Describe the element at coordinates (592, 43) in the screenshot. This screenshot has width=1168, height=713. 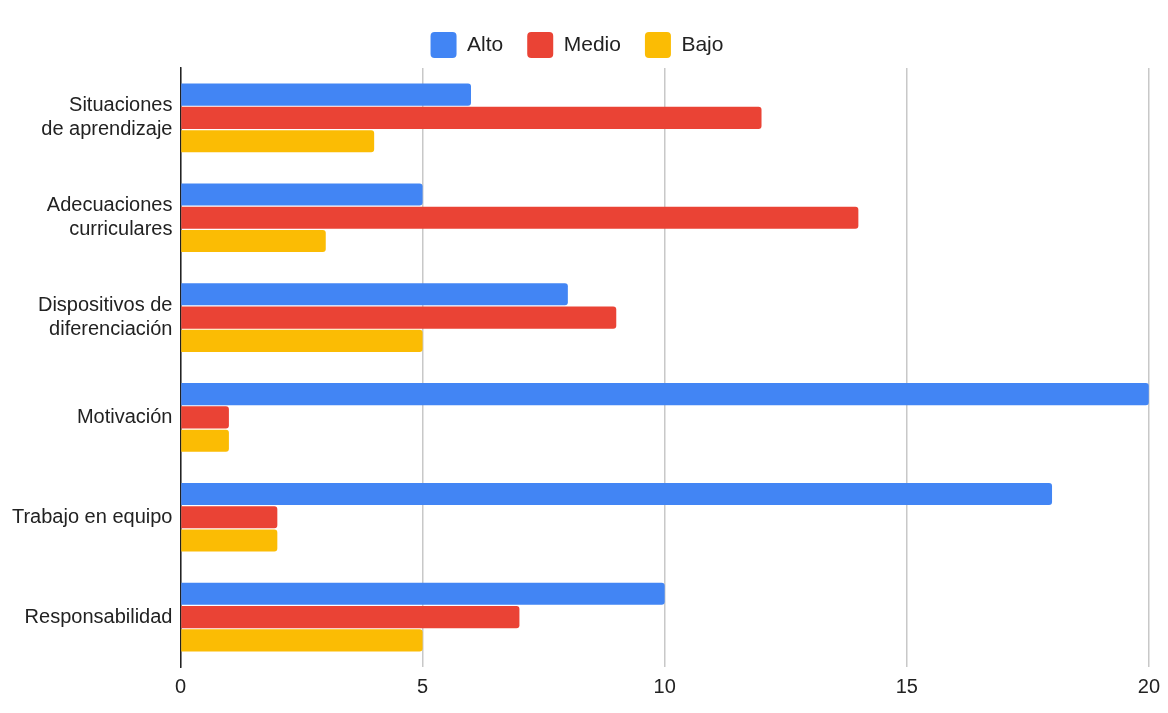
I see `legend-label: Medio` at that location.